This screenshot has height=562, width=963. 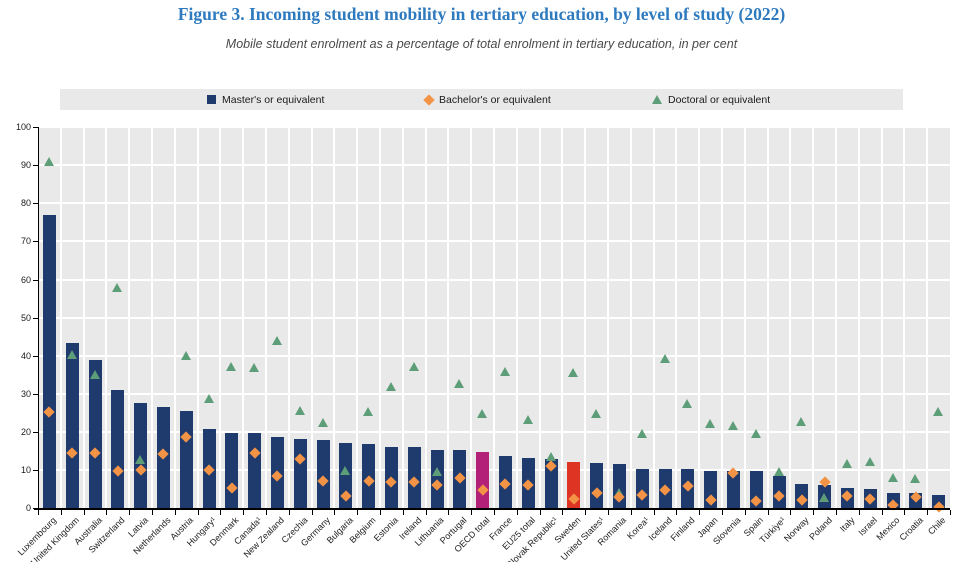 I want to click on legend-label-doctoral: Doctoral or equivalent, so click(x=719, y=99).